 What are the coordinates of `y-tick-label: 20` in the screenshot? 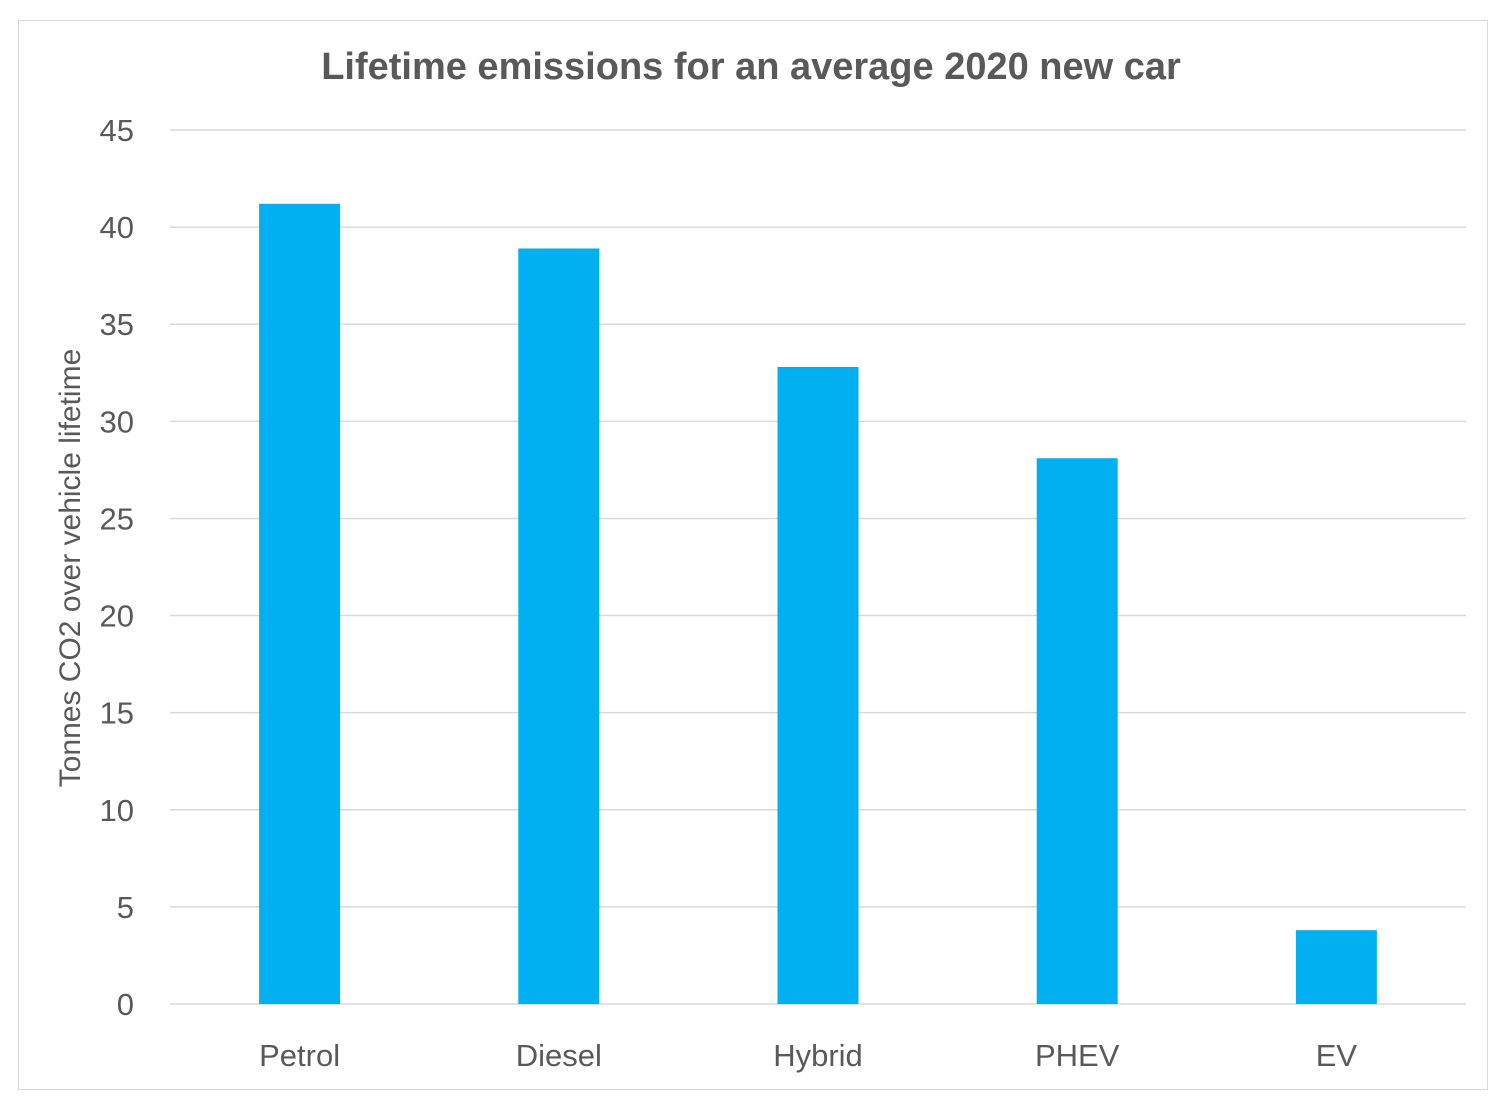 It's located at (117, 616).